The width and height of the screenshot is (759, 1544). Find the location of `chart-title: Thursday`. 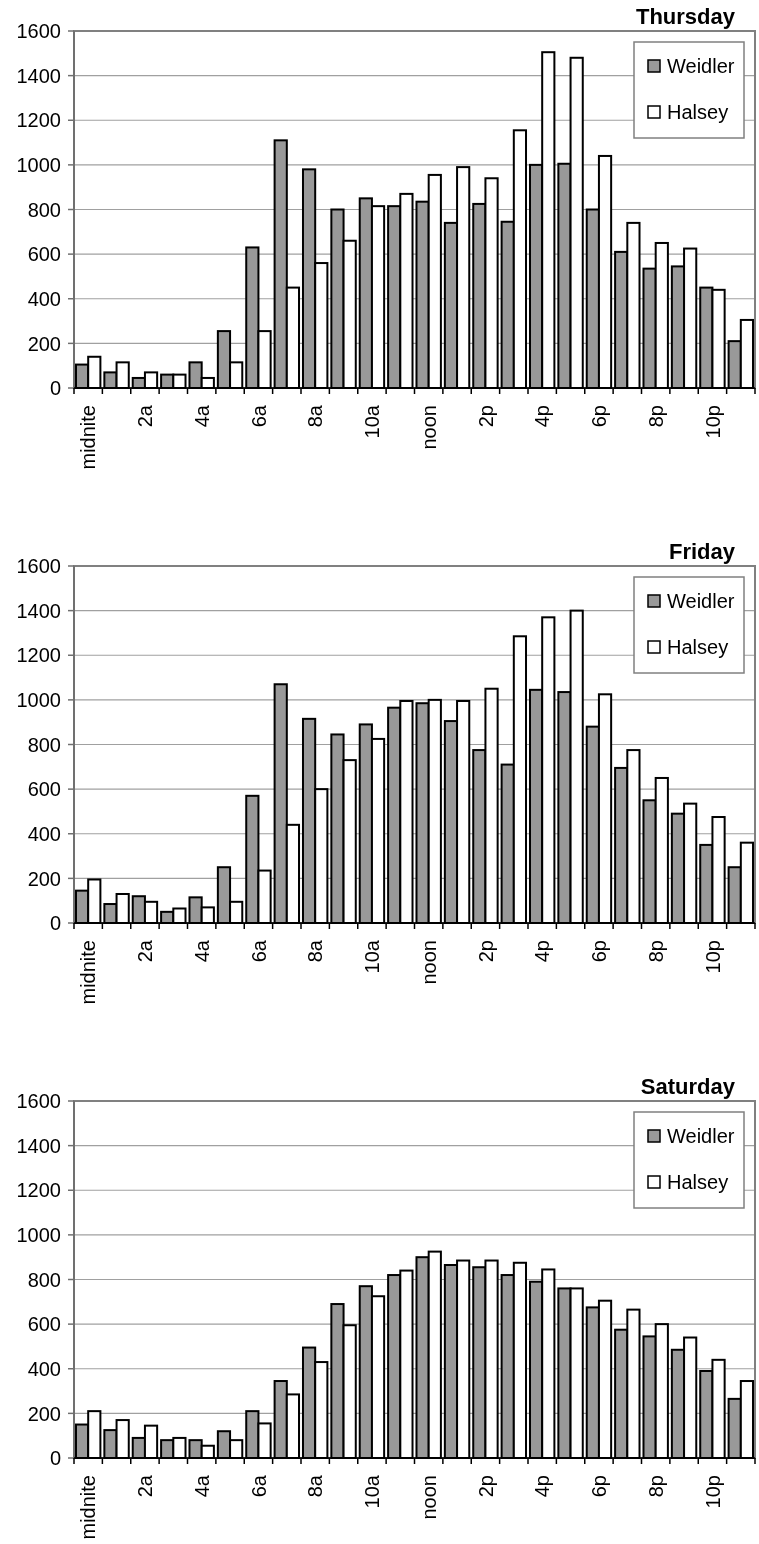

chart-title: Thursday is located at coordinates (685, 16).